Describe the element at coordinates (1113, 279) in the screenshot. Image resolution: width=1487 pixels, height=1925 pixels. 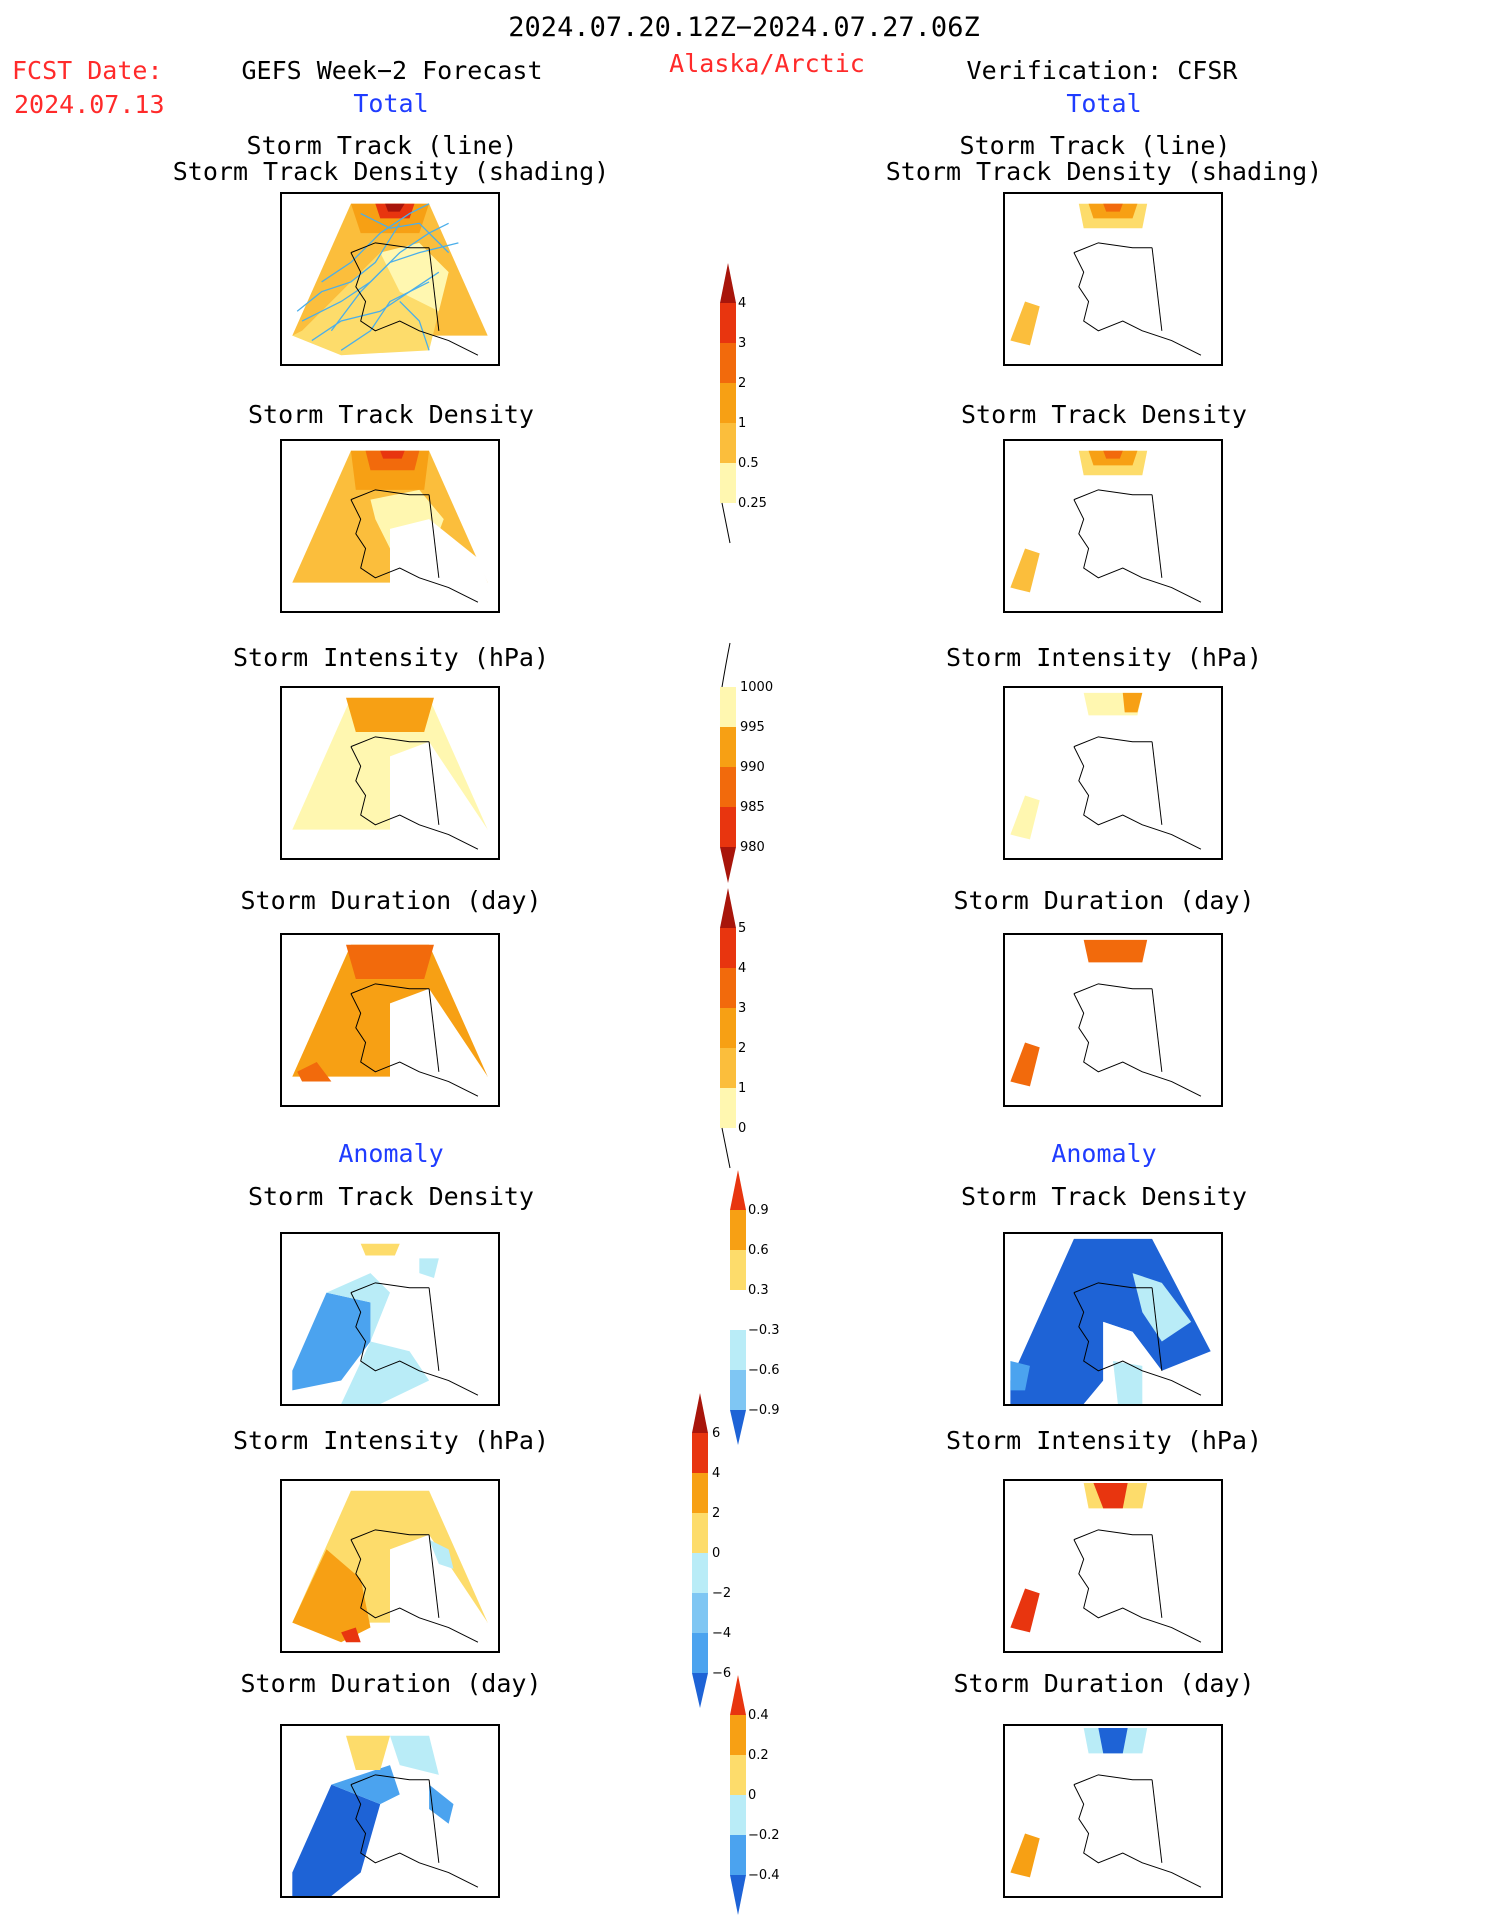
I see `map-cfsr-track-density` at that location.